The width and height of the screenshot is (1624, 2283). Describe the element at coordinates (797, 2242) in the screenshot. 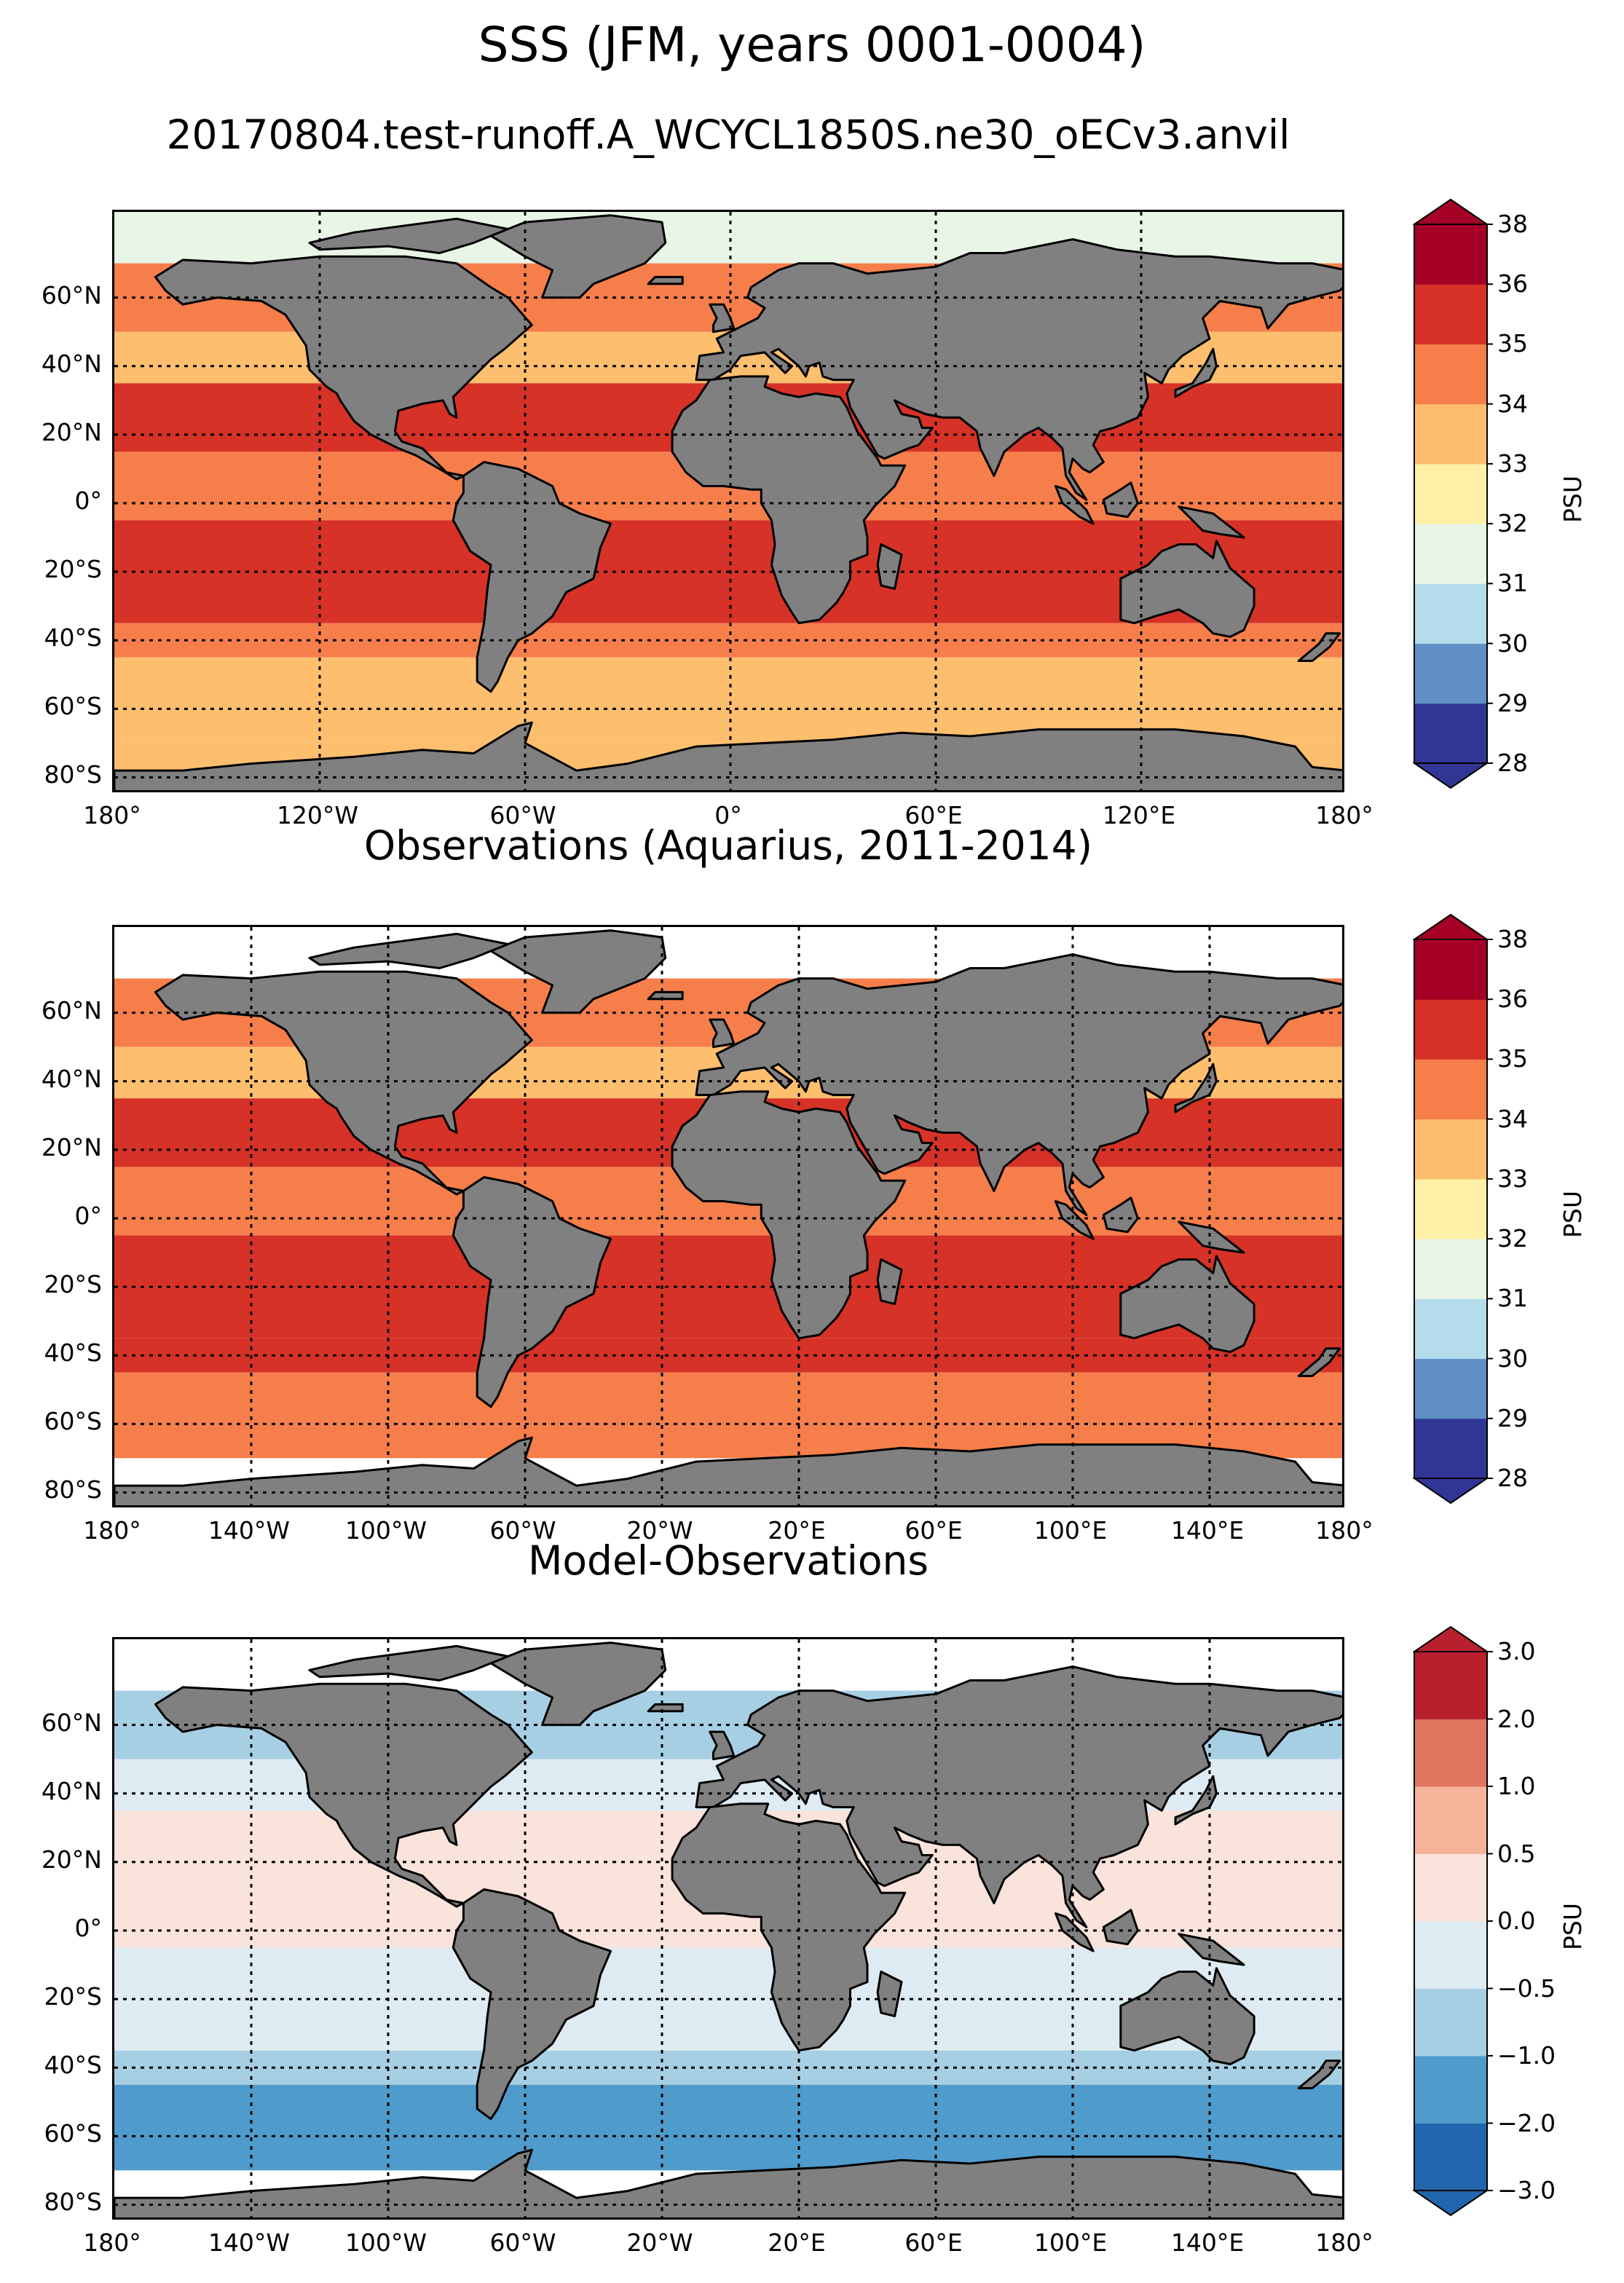

I see `lon-tick-label: 20°E` at that location.